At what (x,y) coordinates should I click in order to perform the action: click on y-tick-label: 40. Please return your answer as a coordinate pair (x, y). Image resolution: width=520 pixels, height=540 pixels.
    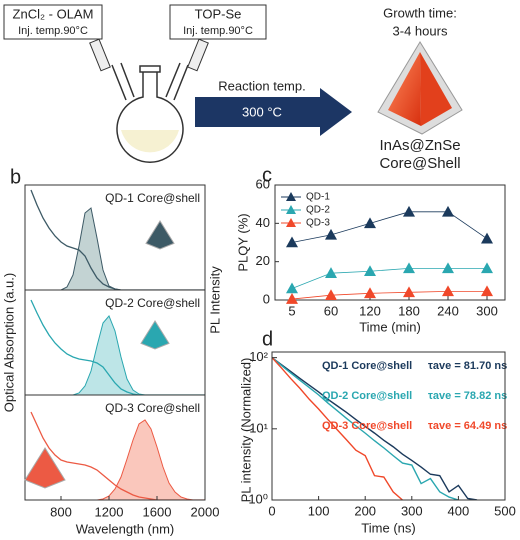
    Looking at the image, I should click on (263, 222).